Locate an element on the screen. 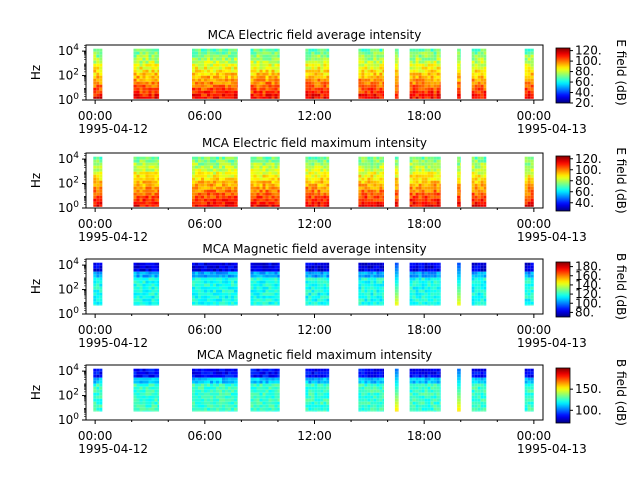 This screenshot has height=480, width=640. colorbar-tick-label: 20. is located at coordinates (584, 103).